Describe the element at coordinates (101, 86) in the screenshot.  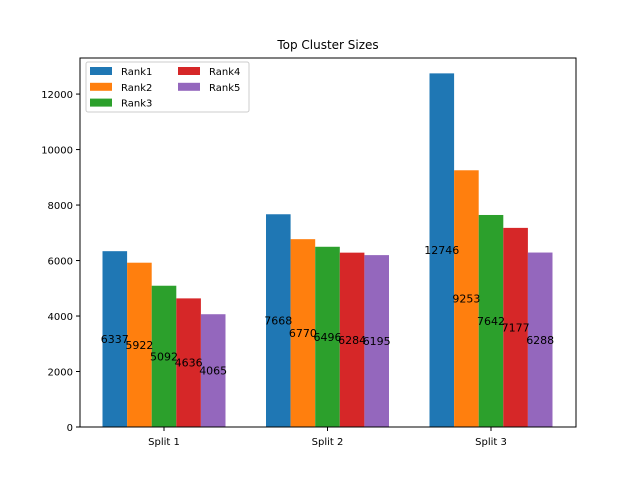
I see `legend-swatch-rank2` at that location.